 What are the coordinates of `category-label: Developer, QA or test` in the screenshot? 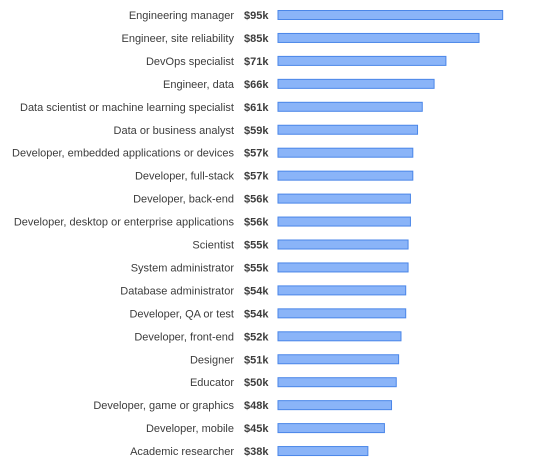 It's located at (181, 314).